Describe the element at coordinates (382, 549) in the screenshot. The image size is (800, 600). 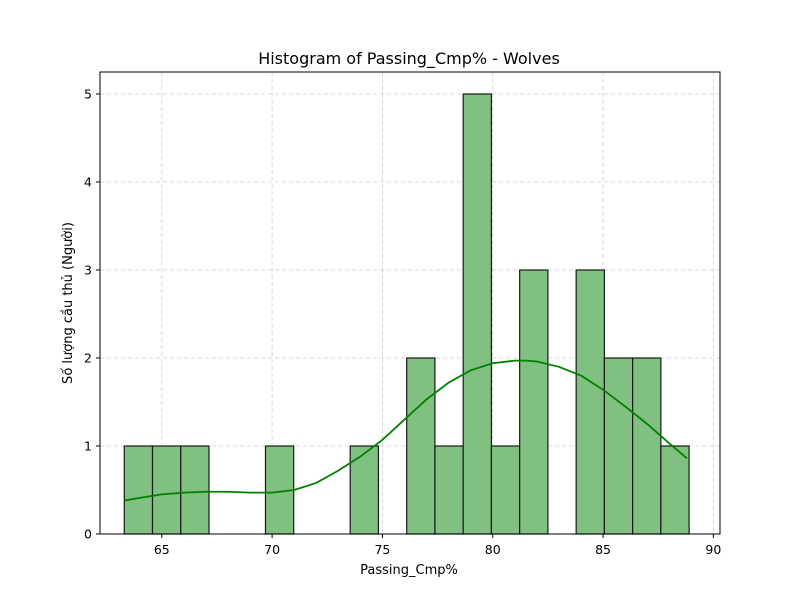
I see `x-tick-label-2: 75` at that location.